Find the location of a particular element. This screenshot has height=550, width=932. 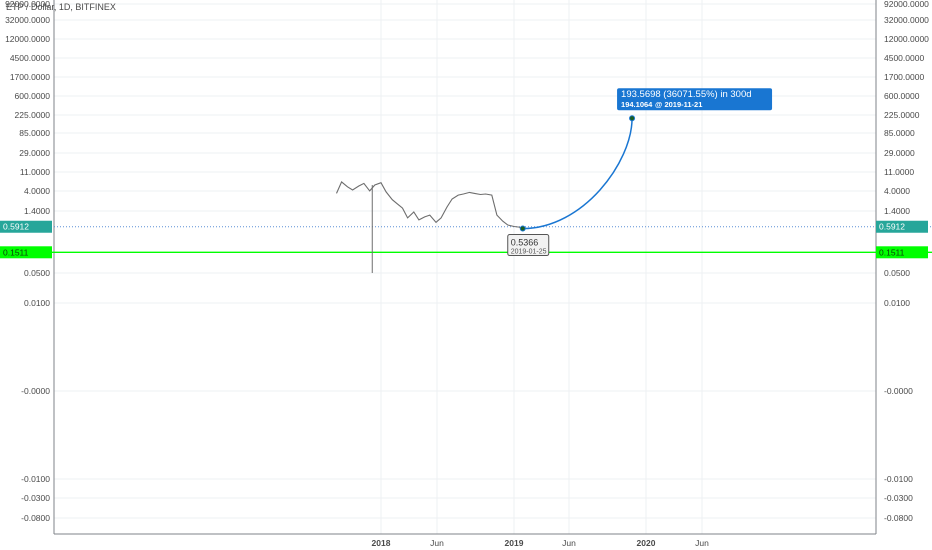

left-tick-label: 225.0000 is located at coordinates (33, 115).